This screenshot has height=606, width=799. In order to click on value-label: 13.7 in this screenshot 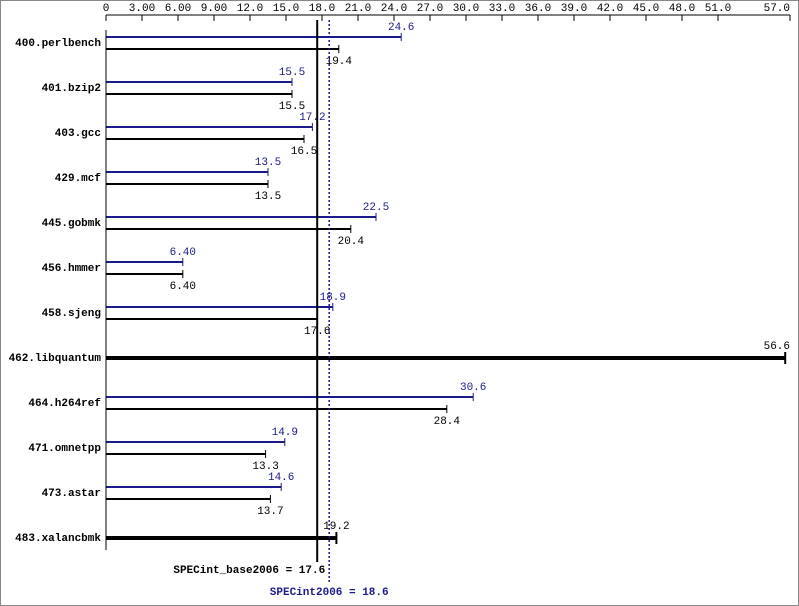, I will do `click(270, 512)`.